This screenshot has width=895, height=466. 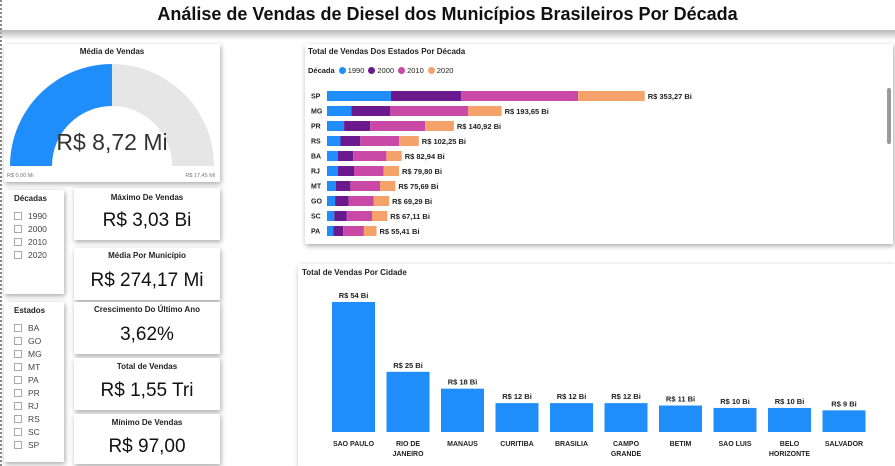 I want to click on kpi-media-municipio-card: Média Por Município R$ 274,17 Mi, so click(x=147, y=274).